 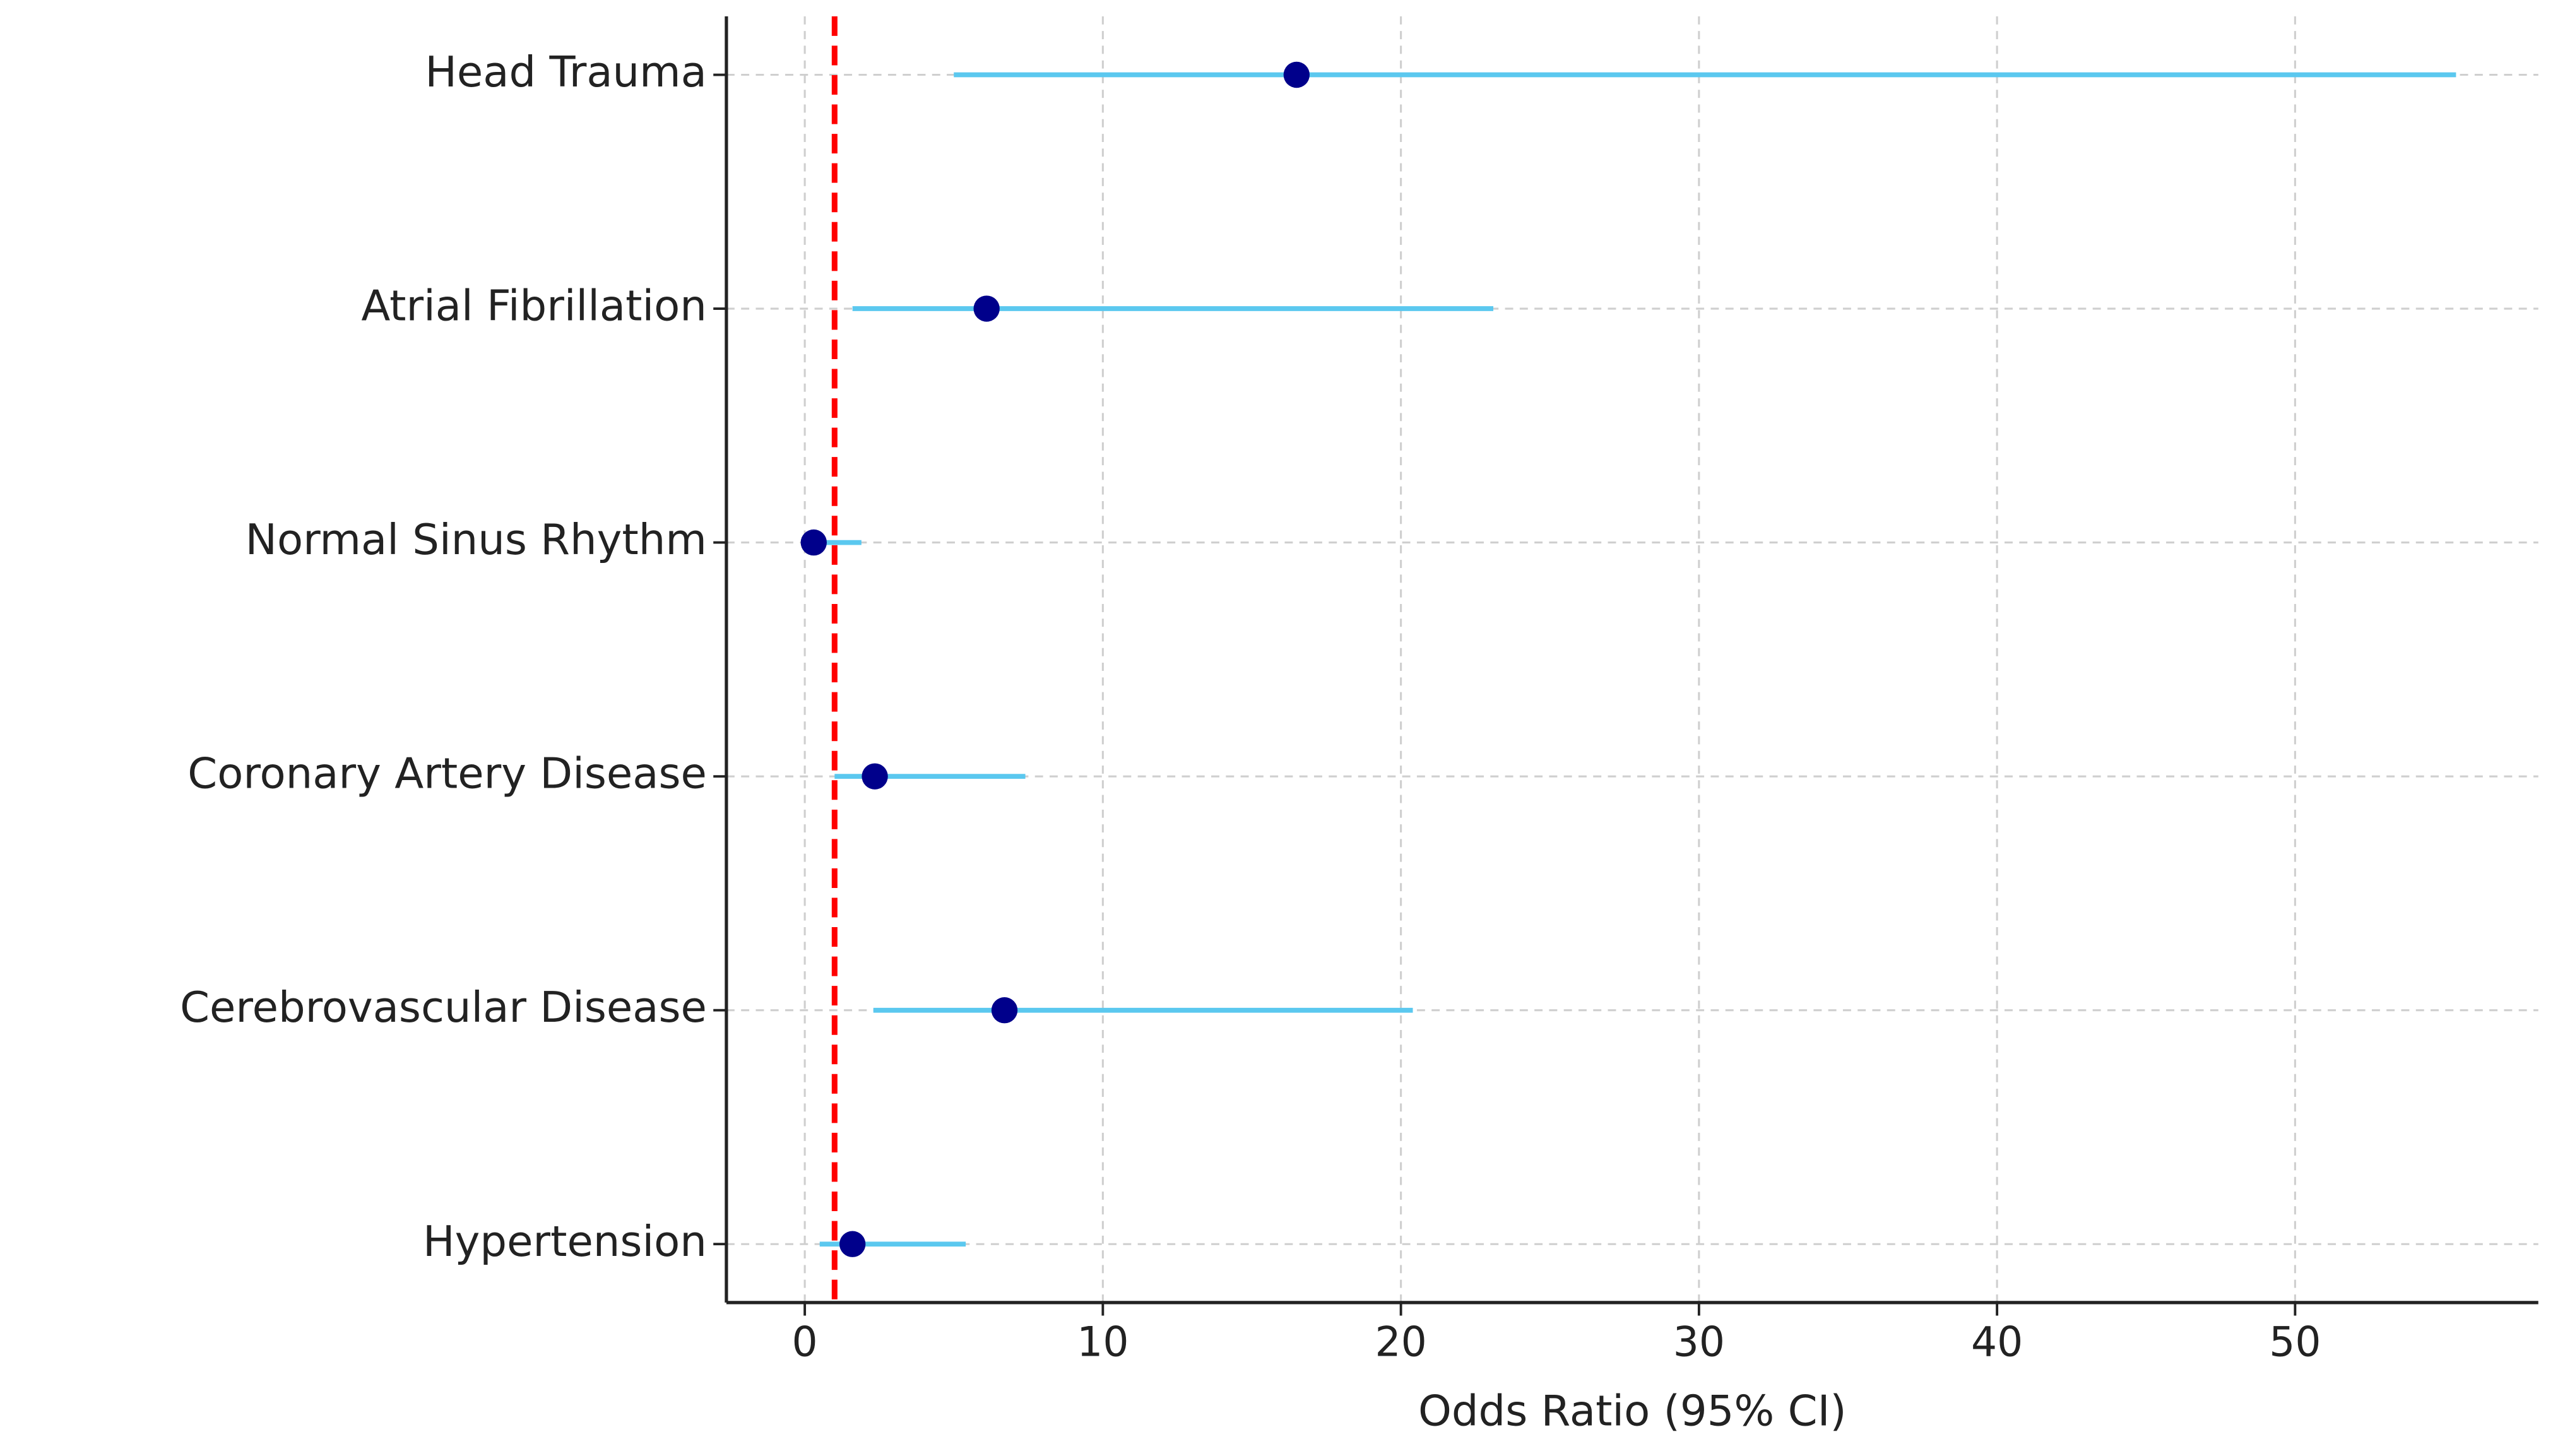 I want to click on x-tick-label: 0, so click(x=805, y=1342).